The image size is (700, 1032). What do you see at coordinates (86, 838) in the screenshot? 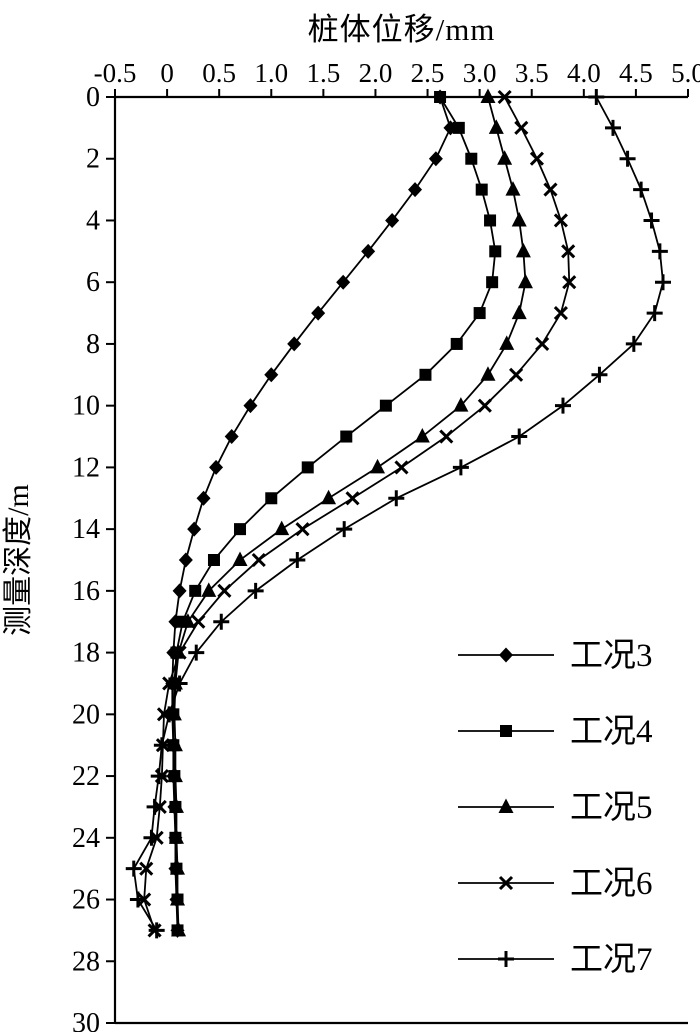
I see `y-tick-label: 24` at bounding box center [86, 838].